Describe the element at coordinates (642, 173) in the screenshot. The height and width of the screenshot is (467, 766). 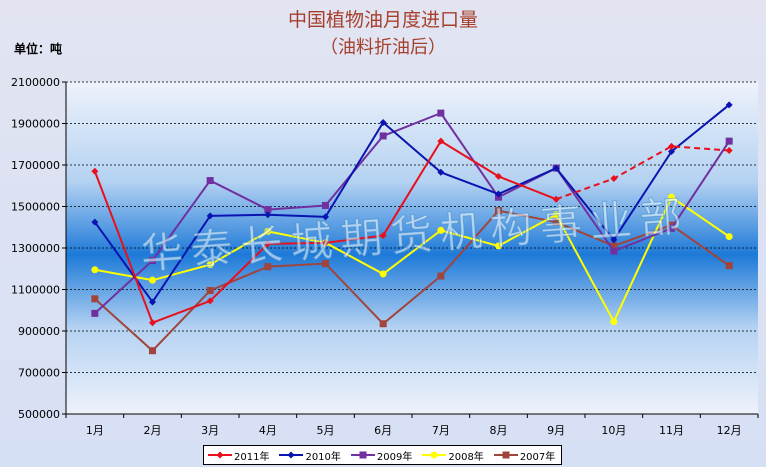
I see `series-line-dashed` at that location.